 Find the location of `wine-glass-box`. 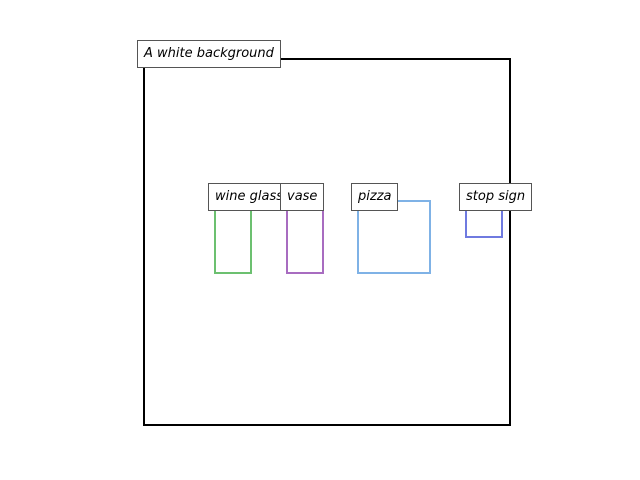

wine-glass-box is located at coordinates (233, 237).